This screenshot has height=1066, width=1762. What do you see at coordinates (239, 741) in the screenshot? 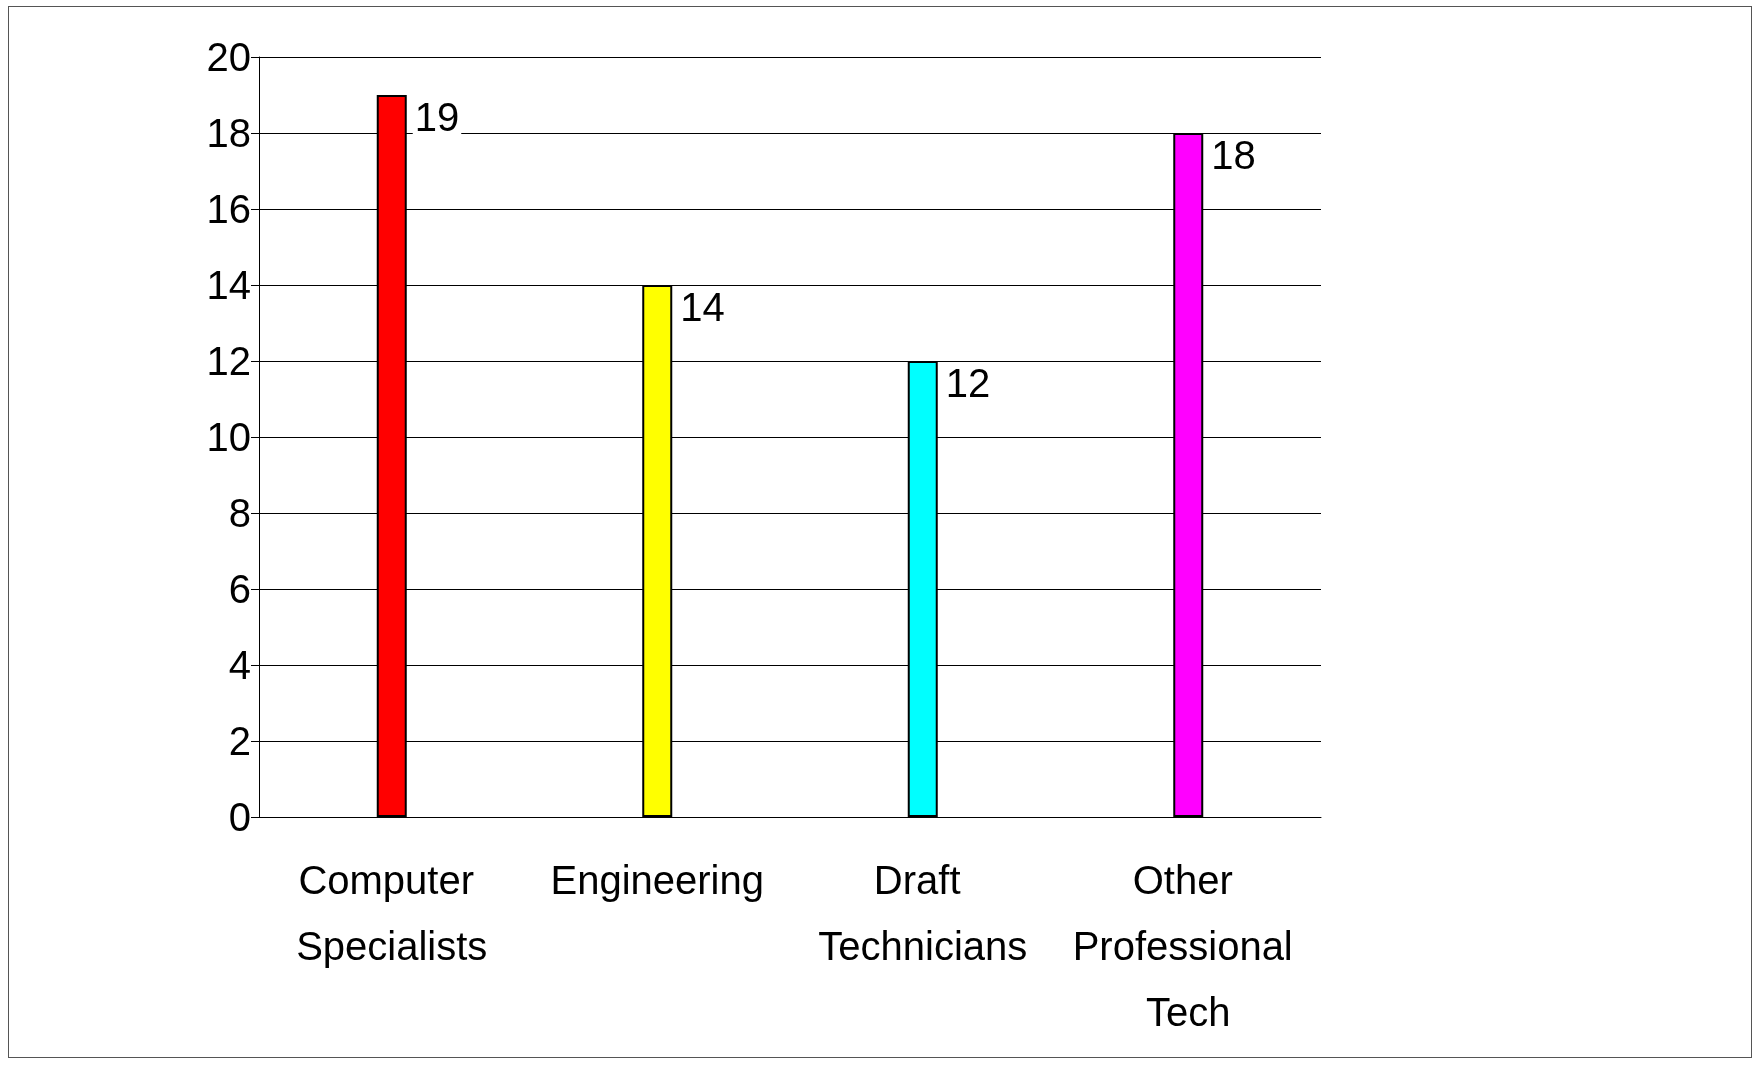
I see `y-tick-label: 2` at bounding box center [239, 741].